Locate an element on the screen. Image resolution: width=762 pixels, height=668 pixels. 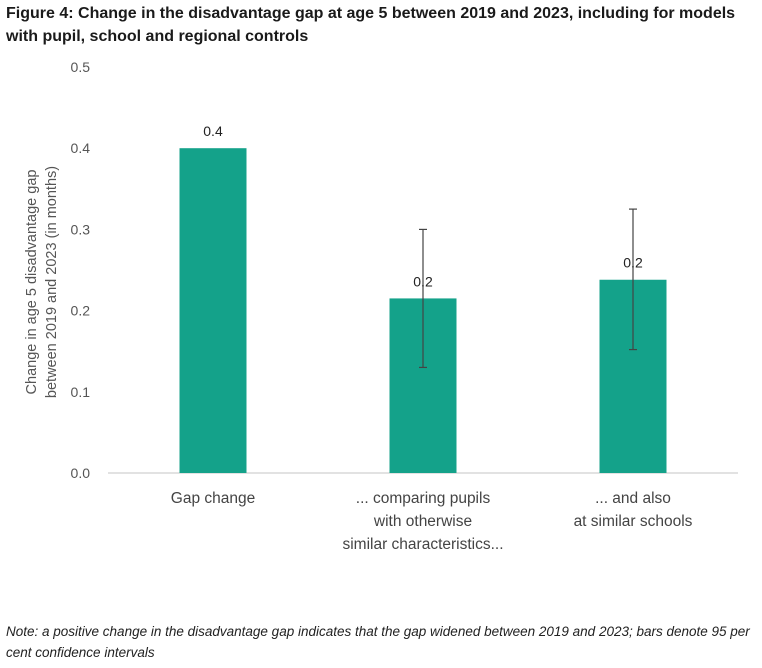
category-label: ... and also is located at coordinates (633, 498).